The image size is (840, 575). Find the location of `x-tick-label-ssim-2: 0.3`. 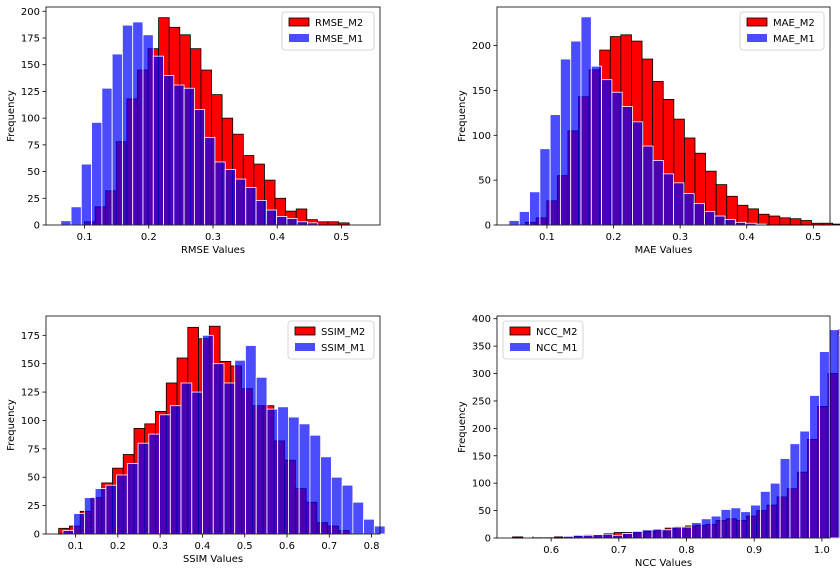

x-tick-label-ssim-2: 0.3 is located at coordinates (160, 546).